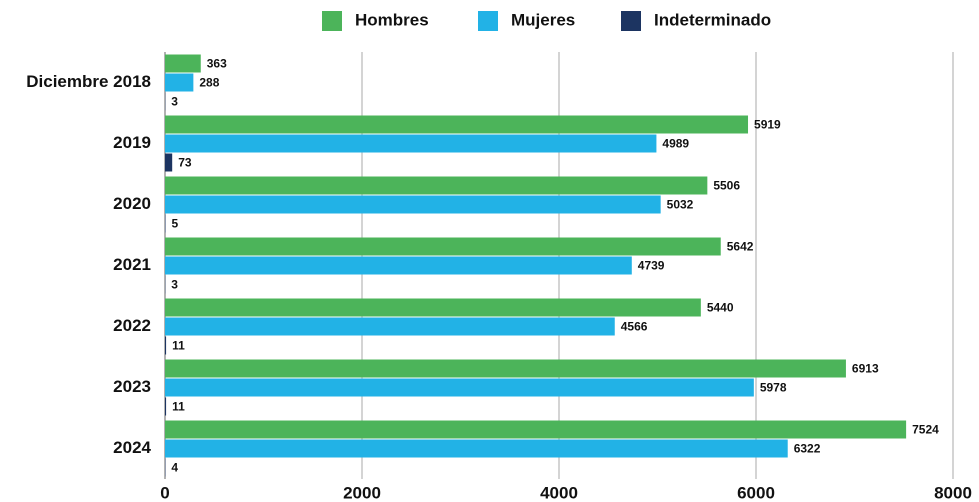  What do you see at coordinates (675, 144) in the screenshot?
I see `value-label: 4989` at bounding box center [675, 144].